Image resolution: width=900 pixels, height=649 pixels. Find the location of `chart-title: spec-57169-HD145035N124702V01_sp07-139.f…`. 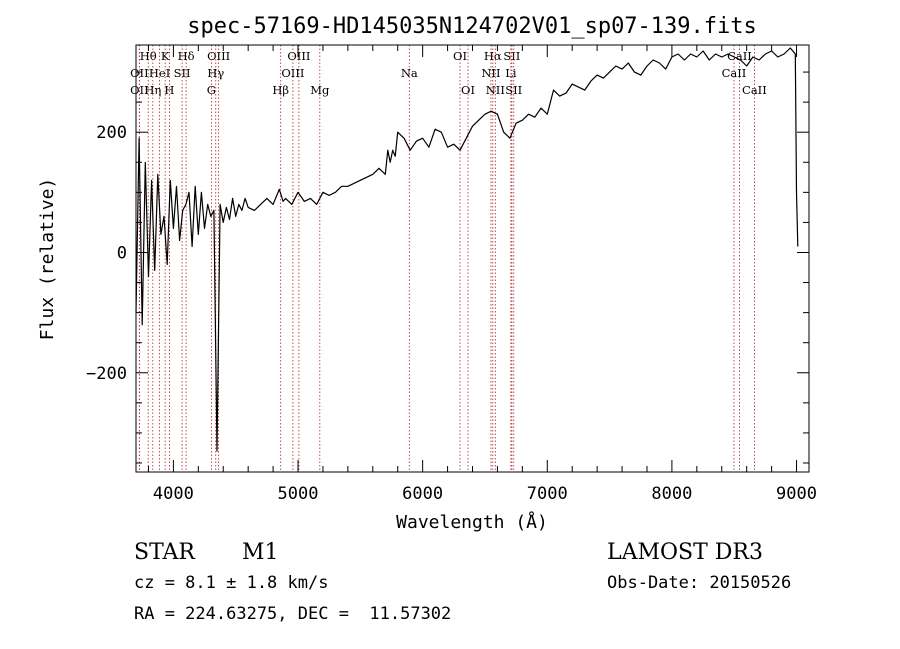

chart-title: spec-57169-HD145035N124702V01_sp07-139.f… is located at coordinates (472, 26).